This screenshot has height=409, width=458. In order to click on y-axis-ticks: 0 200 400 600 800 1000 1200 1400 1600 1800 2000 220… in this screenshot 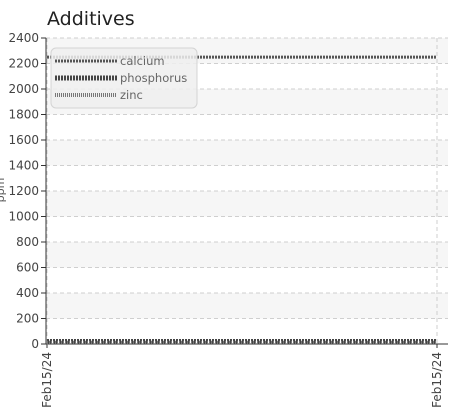, I will do `click(27, 191)`.